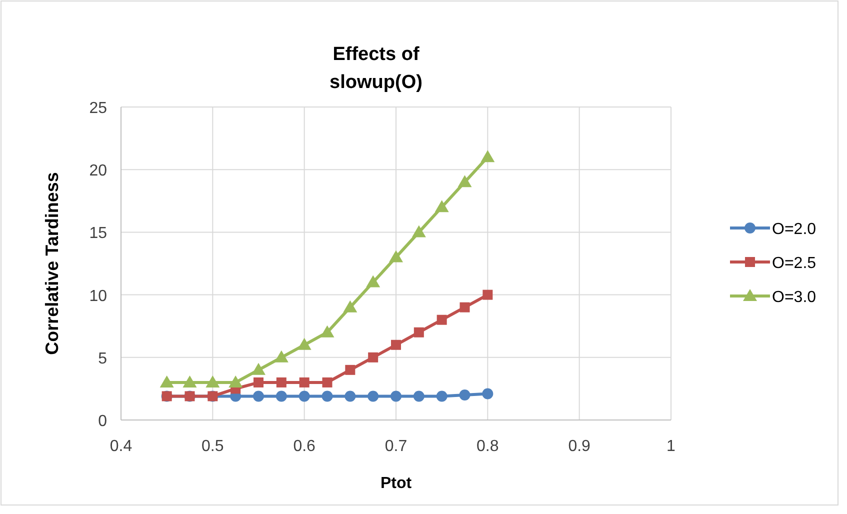  Describe the element at coordinates (103, 359) in the screenshot. I see `y-tick-label: 5` at that location.